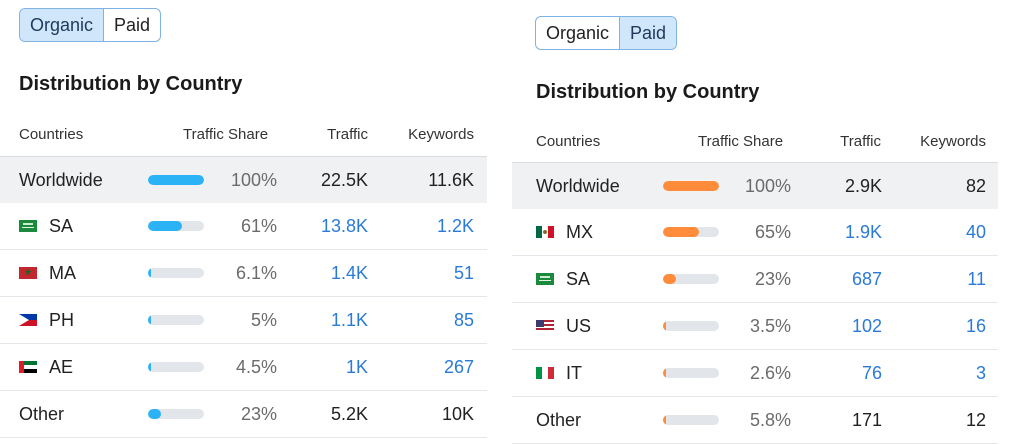 The image size is (1024, 445). What do you see at coordinates (976, 278) in the screenshot?
I see `keywords-value: 11` at bounding box center [976, 278].